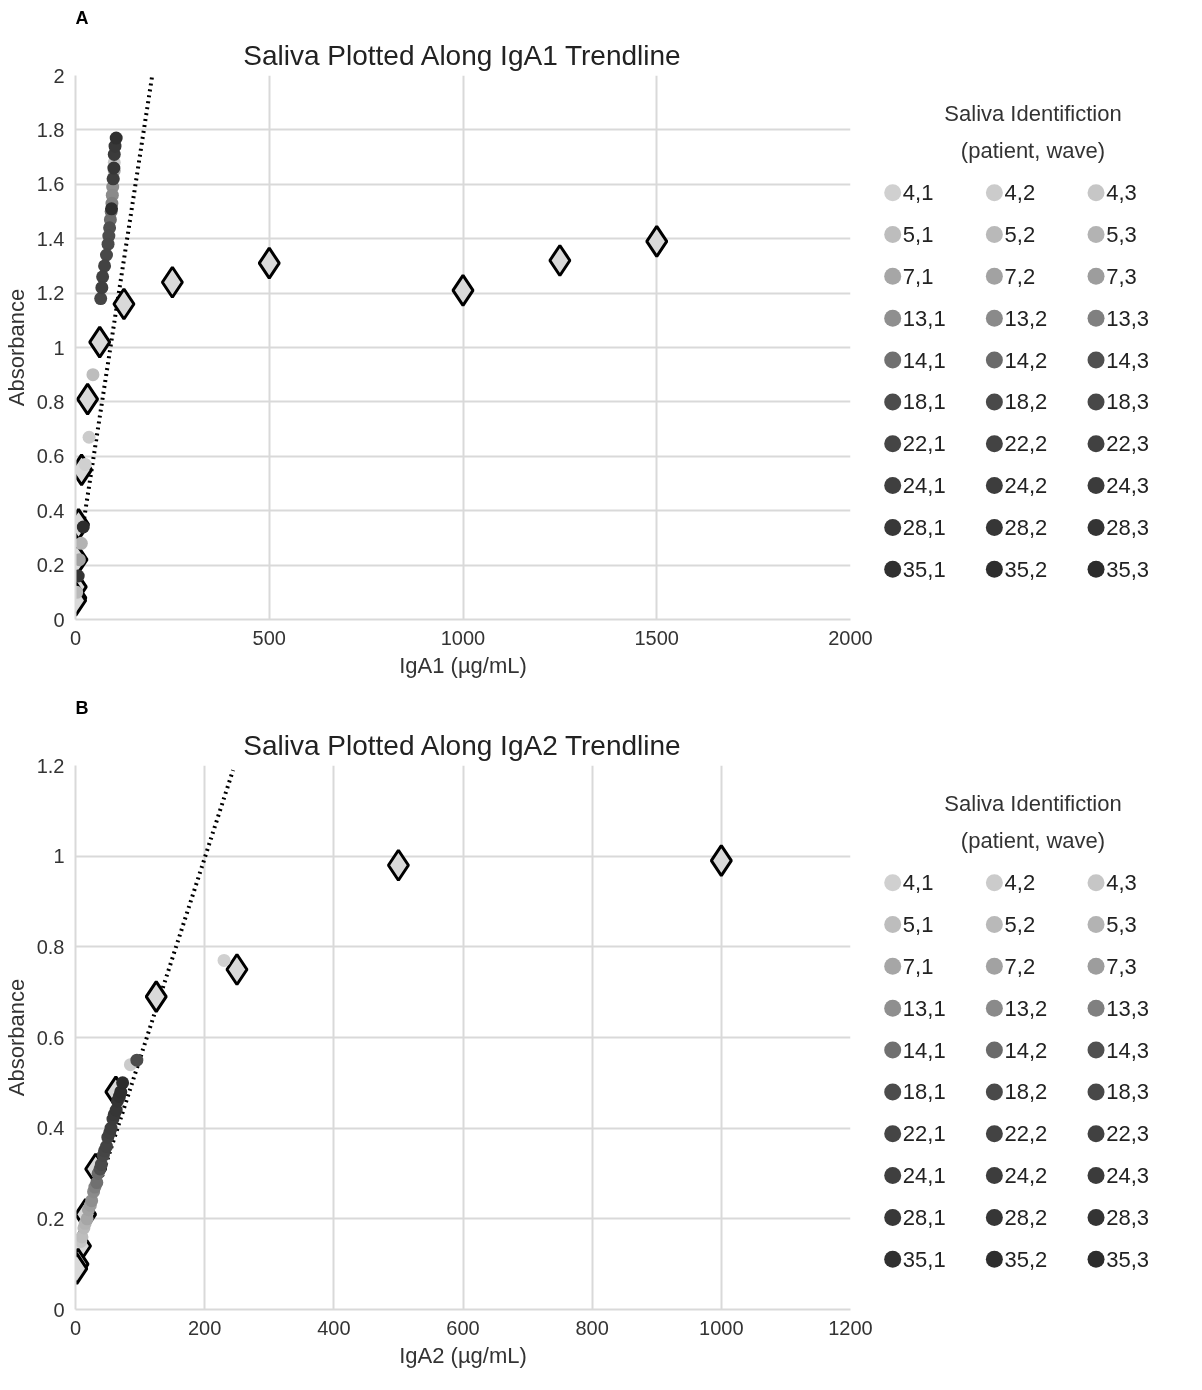  Describe the element at coordinates (463, 1355) in the screenshot. I see `x-axis-title: IgA2 (µg/mL)` at that location.